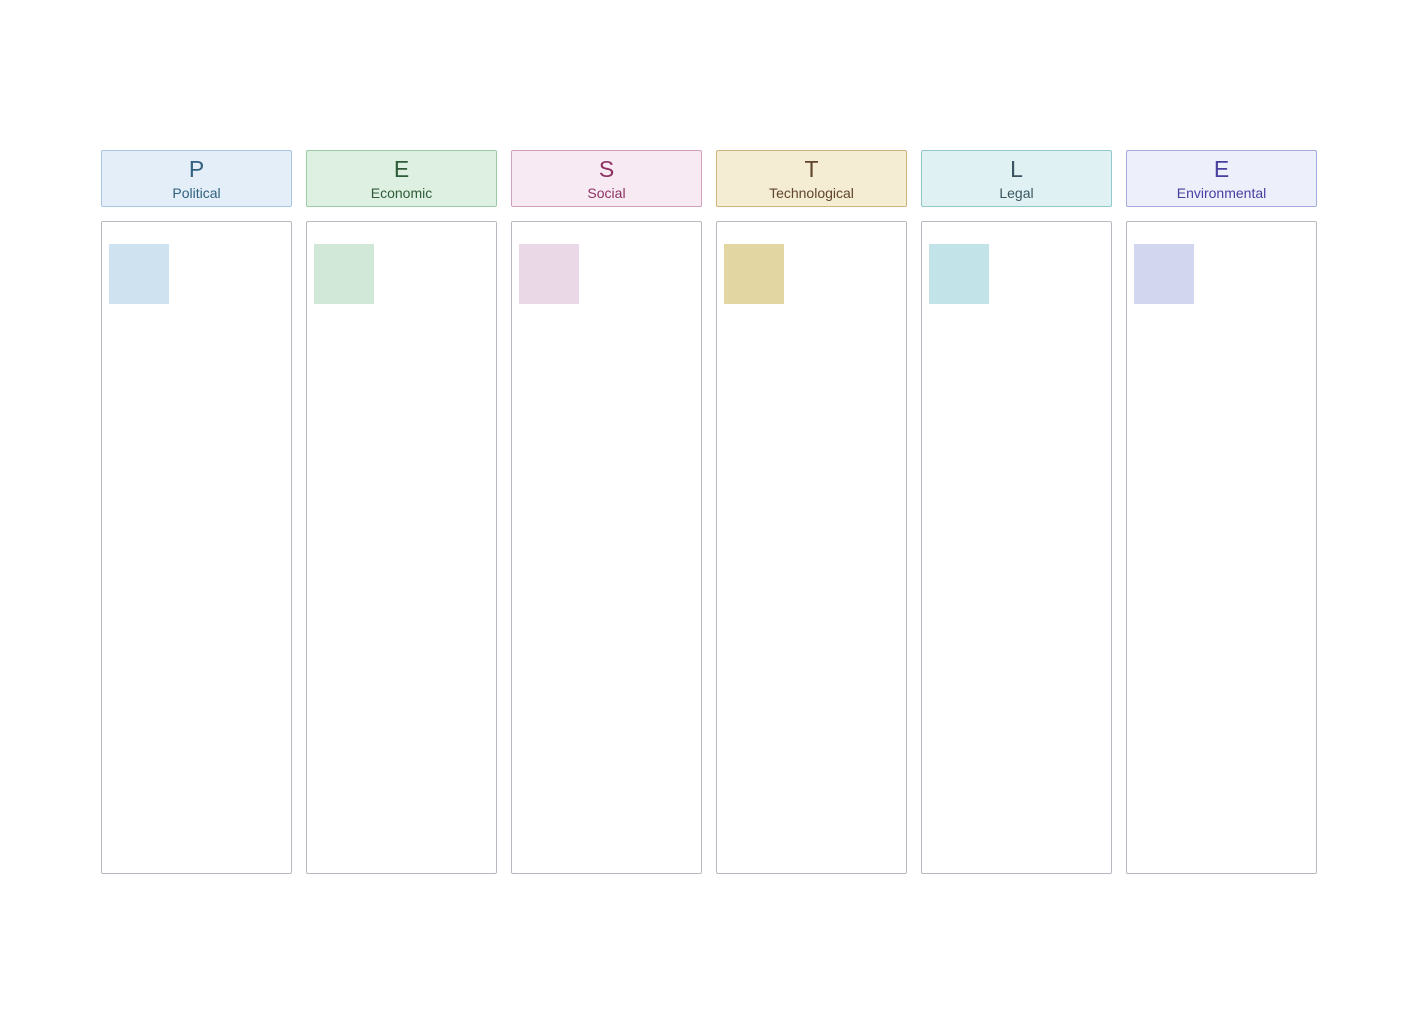 The image size is (1418, 1024). I want to click on column-panel-social, so click(606, 547).